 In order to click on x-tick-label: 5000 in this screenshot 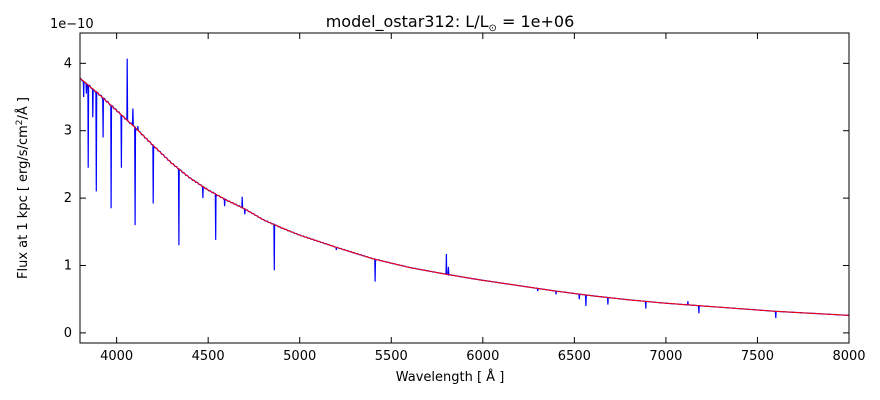, I will do `click(299, 356)`.